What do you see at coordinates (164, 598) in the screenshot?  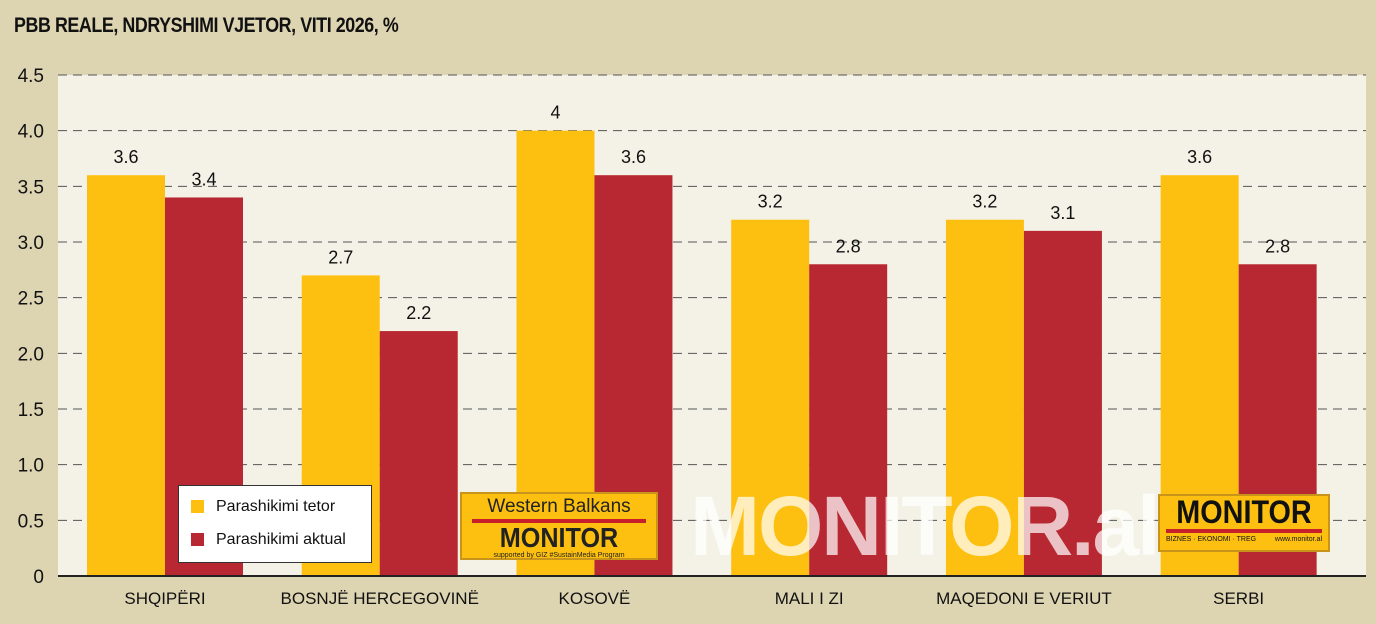 I see `x-tick-label: SHQIPËRI` at bounding box center [164, 598].